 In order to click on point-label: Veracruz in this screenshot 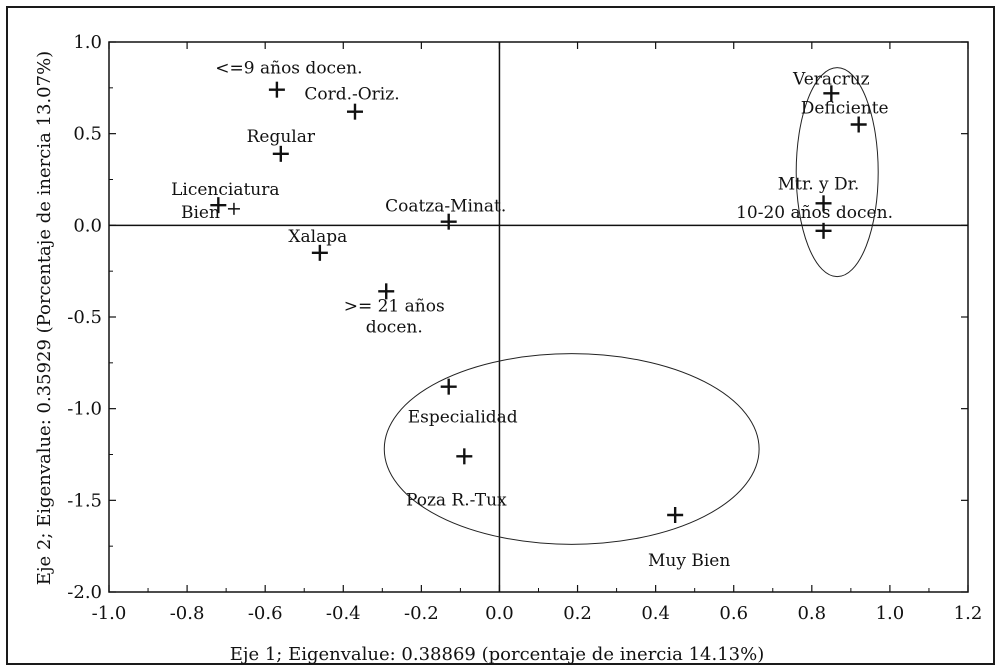, I will do `click(831, 79)`.